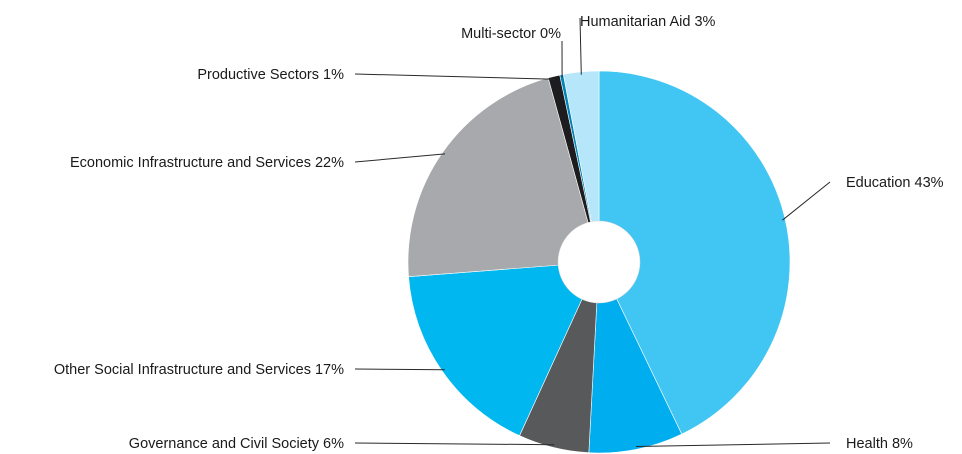 The height and width of the screenshot is (454, 962). I want to click on leader-line-education, so click(806, 201).